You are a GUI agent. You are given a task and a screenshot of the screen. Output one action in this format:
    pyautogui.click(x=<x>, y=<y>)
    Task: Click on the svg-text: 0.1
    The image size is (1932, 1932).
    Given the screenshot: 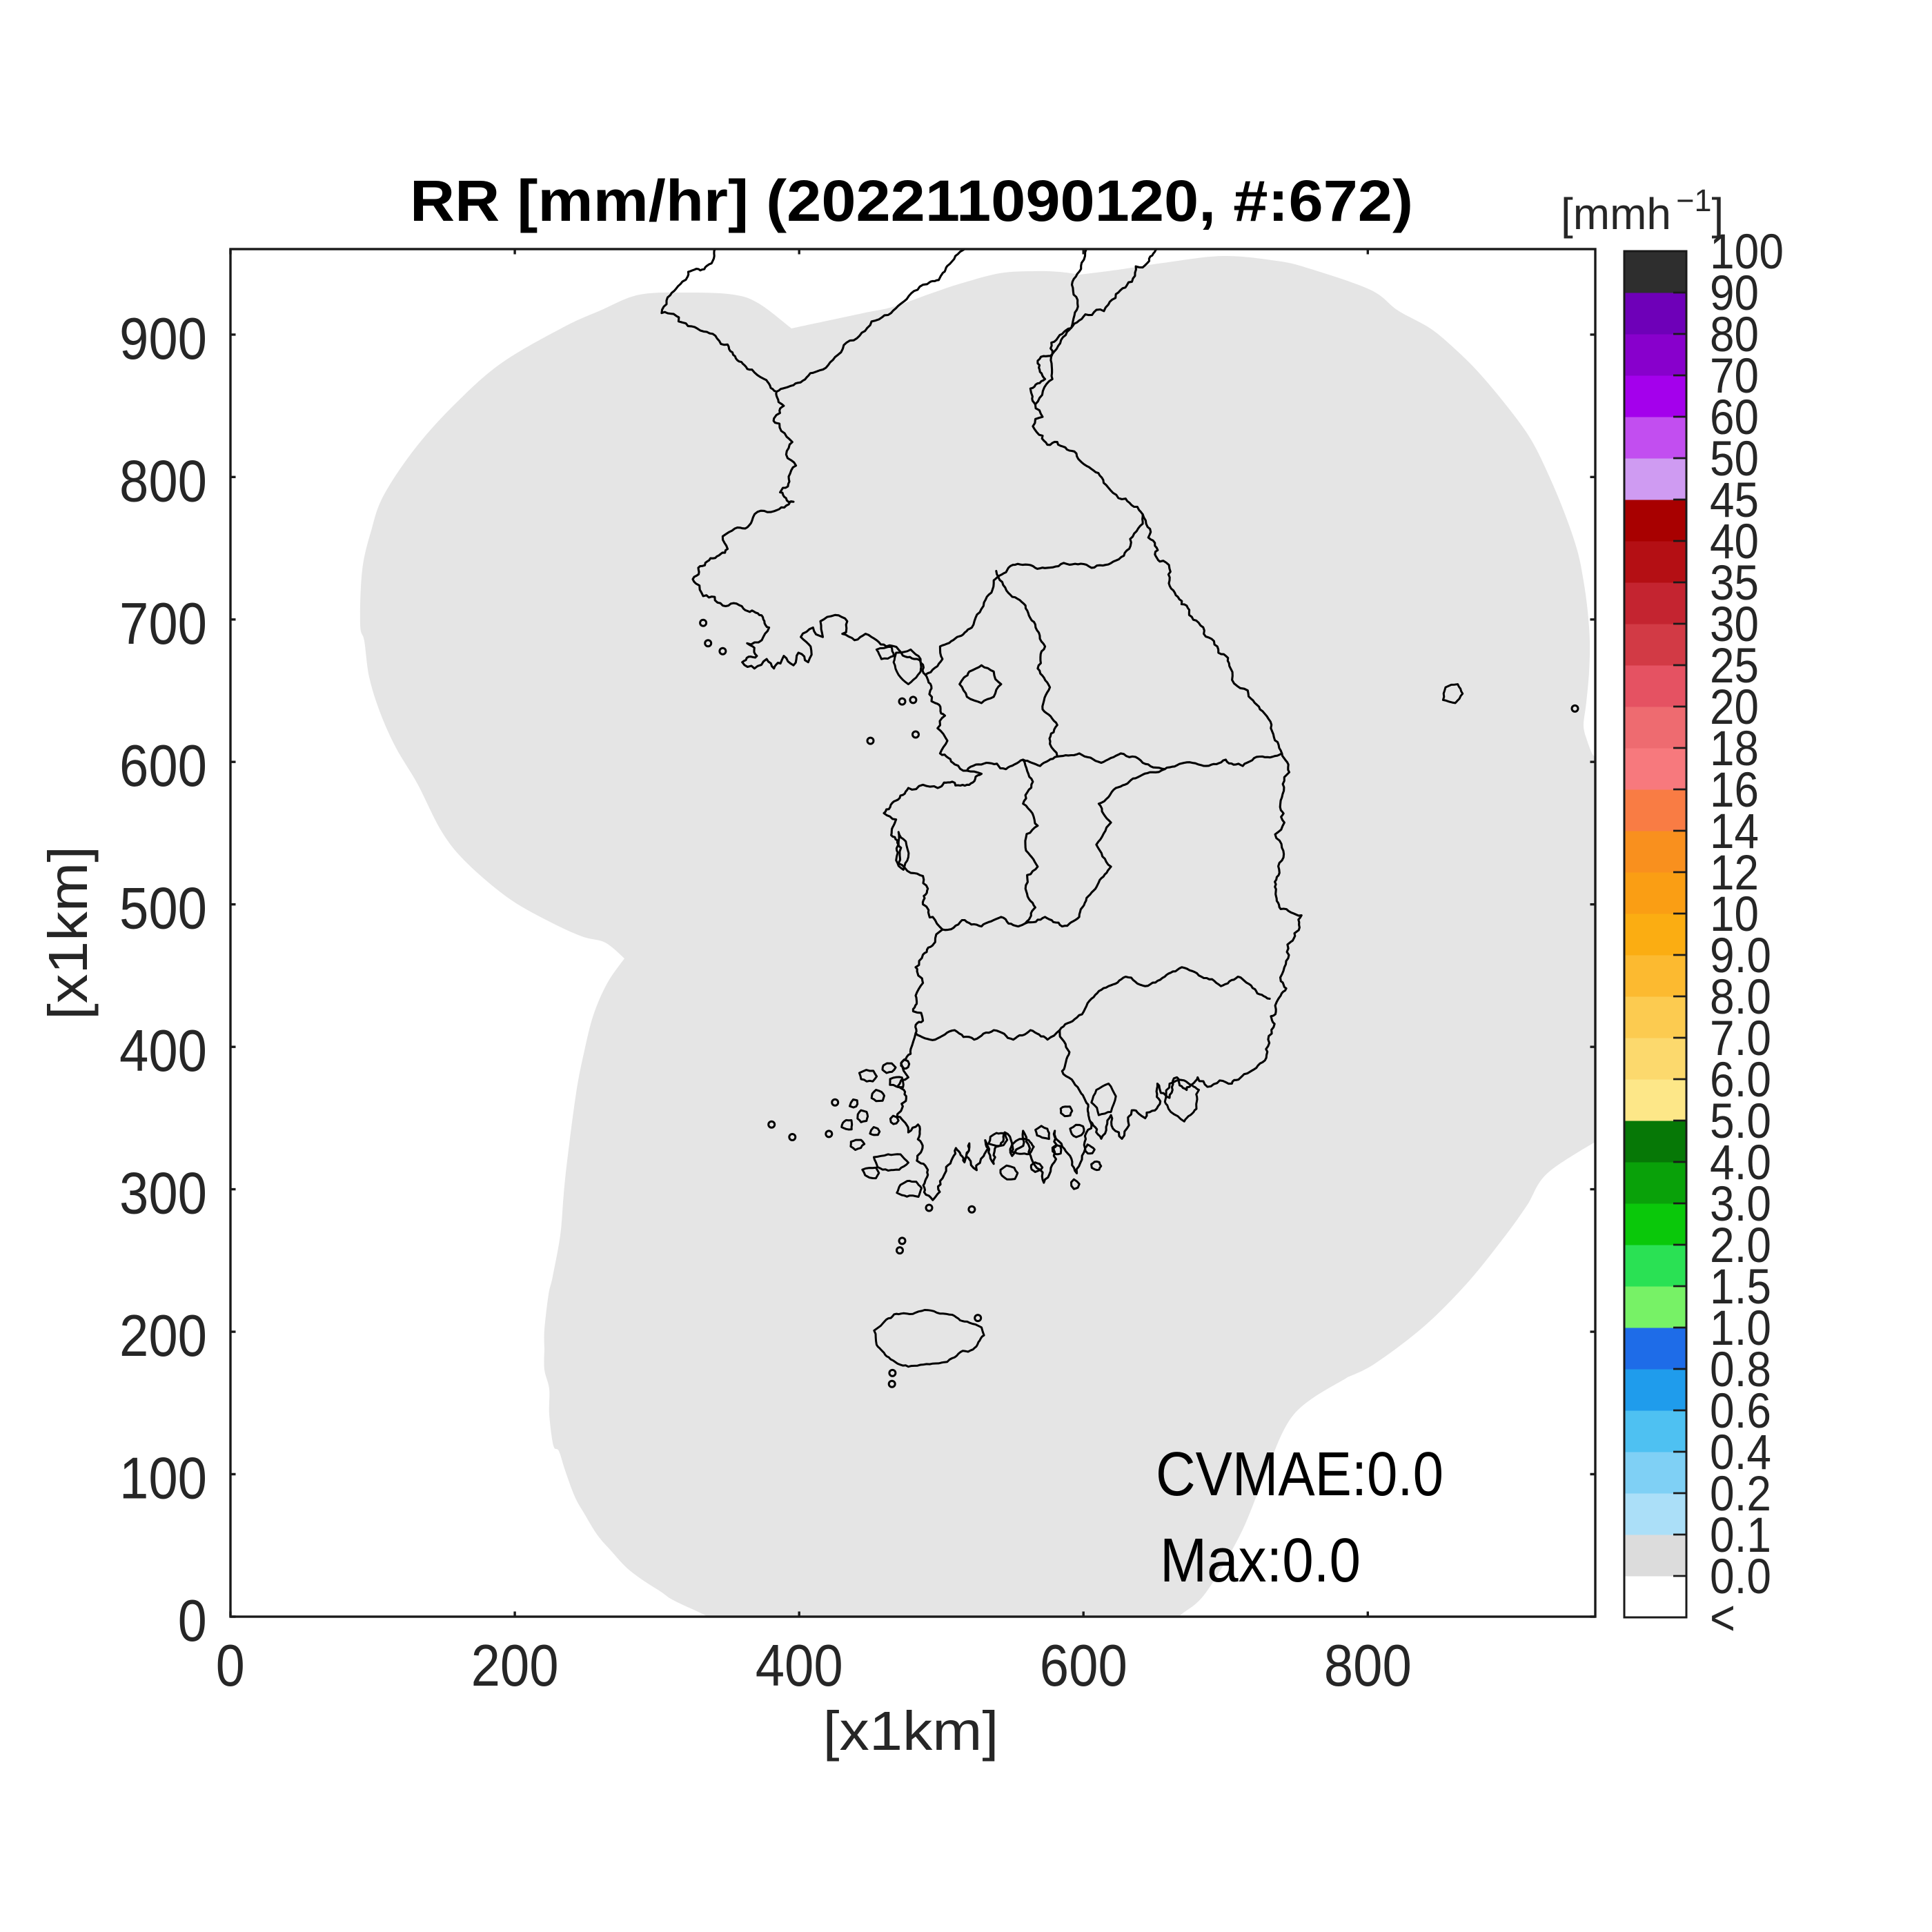 What is the action you would take?
    pyautogui.click(x=1740, y=1535)
    